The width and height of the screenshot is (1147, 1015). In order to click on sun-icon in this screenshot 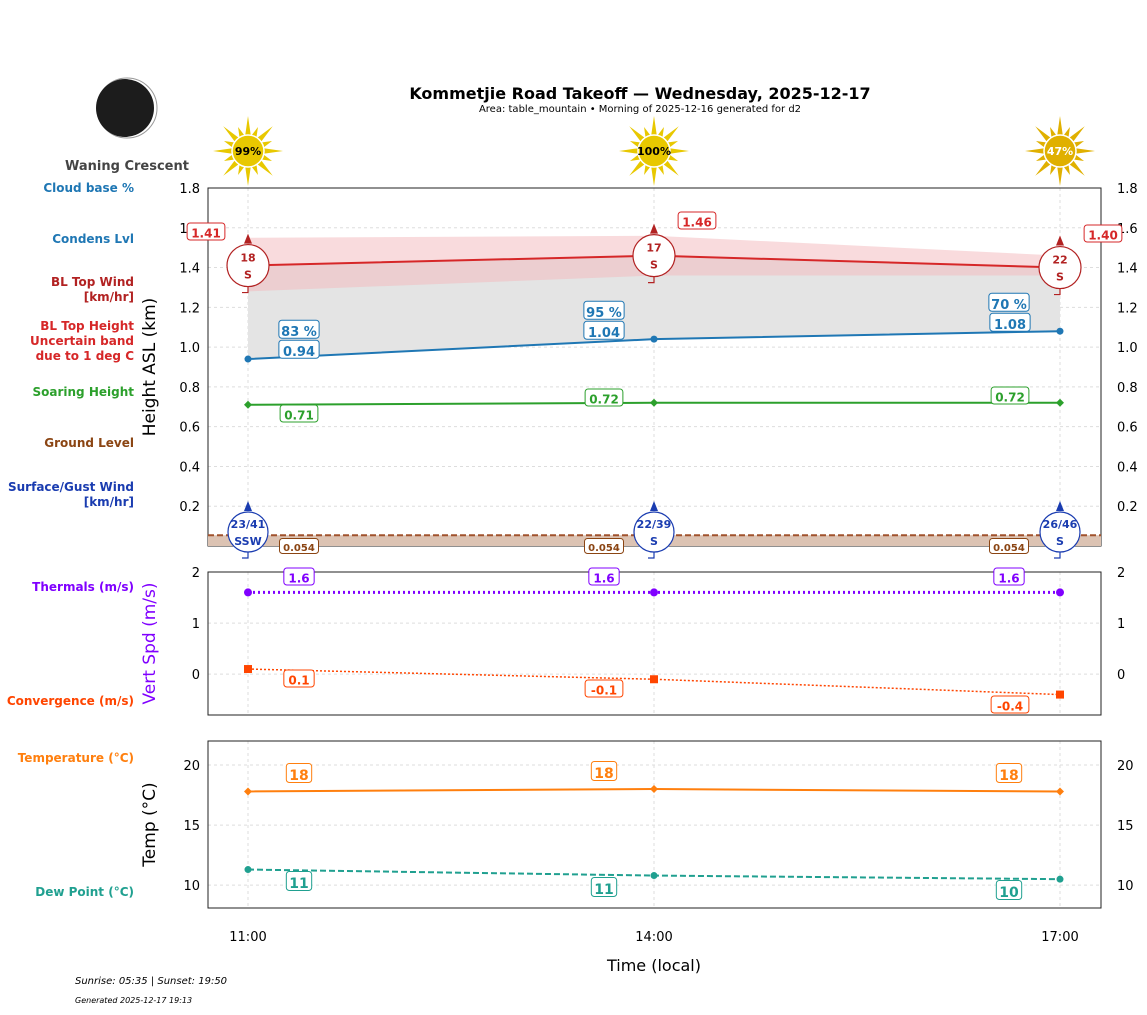, I will do `click(1060, 151)`.